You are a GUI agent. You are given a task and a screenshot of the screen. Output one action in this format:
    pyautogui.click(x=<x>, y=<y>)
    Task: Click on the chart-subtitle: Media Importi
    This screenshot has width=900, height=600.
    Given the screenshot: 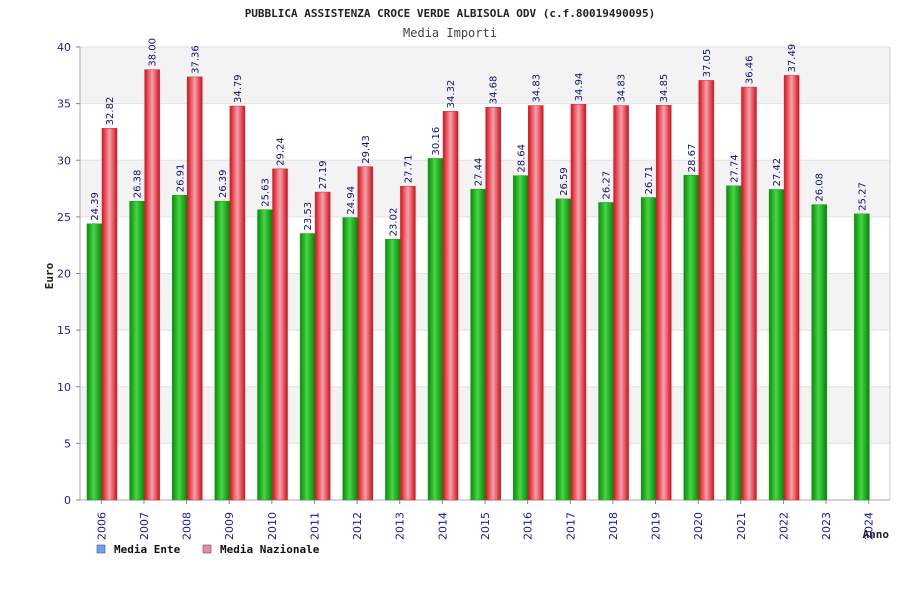 What is the action you would take?
    pyautogui.click(x=450, y=33)
    